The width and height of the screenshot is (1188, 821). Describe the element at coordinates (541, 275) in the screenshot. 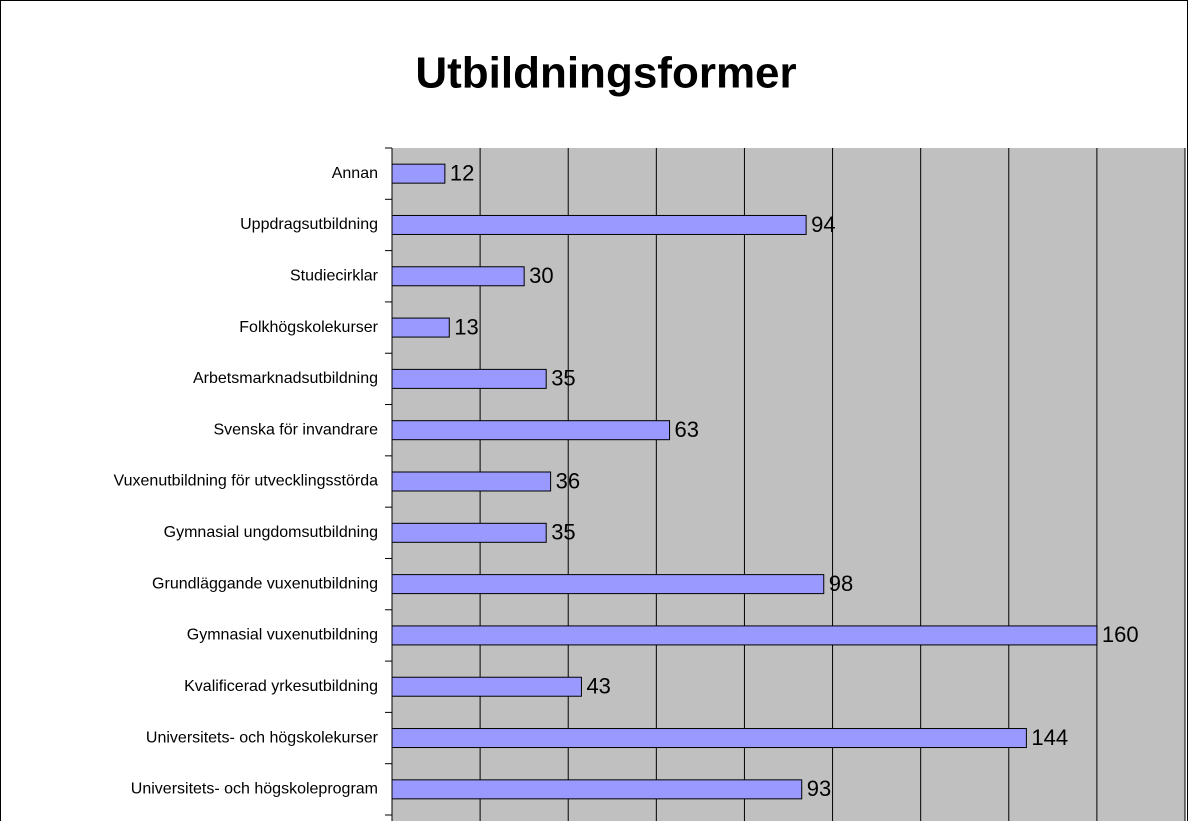

I see `data-label: 30` at that location.